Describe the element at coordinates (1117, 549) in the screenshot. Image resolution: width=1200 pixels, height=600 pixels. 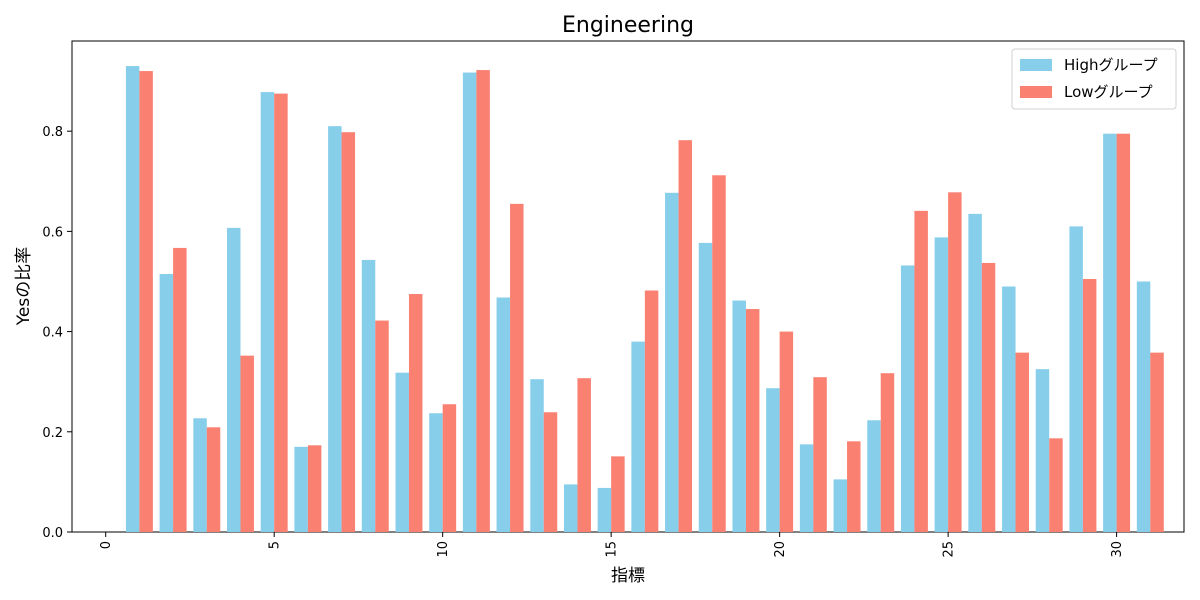
I see `x-tick-label: 30` at that location.